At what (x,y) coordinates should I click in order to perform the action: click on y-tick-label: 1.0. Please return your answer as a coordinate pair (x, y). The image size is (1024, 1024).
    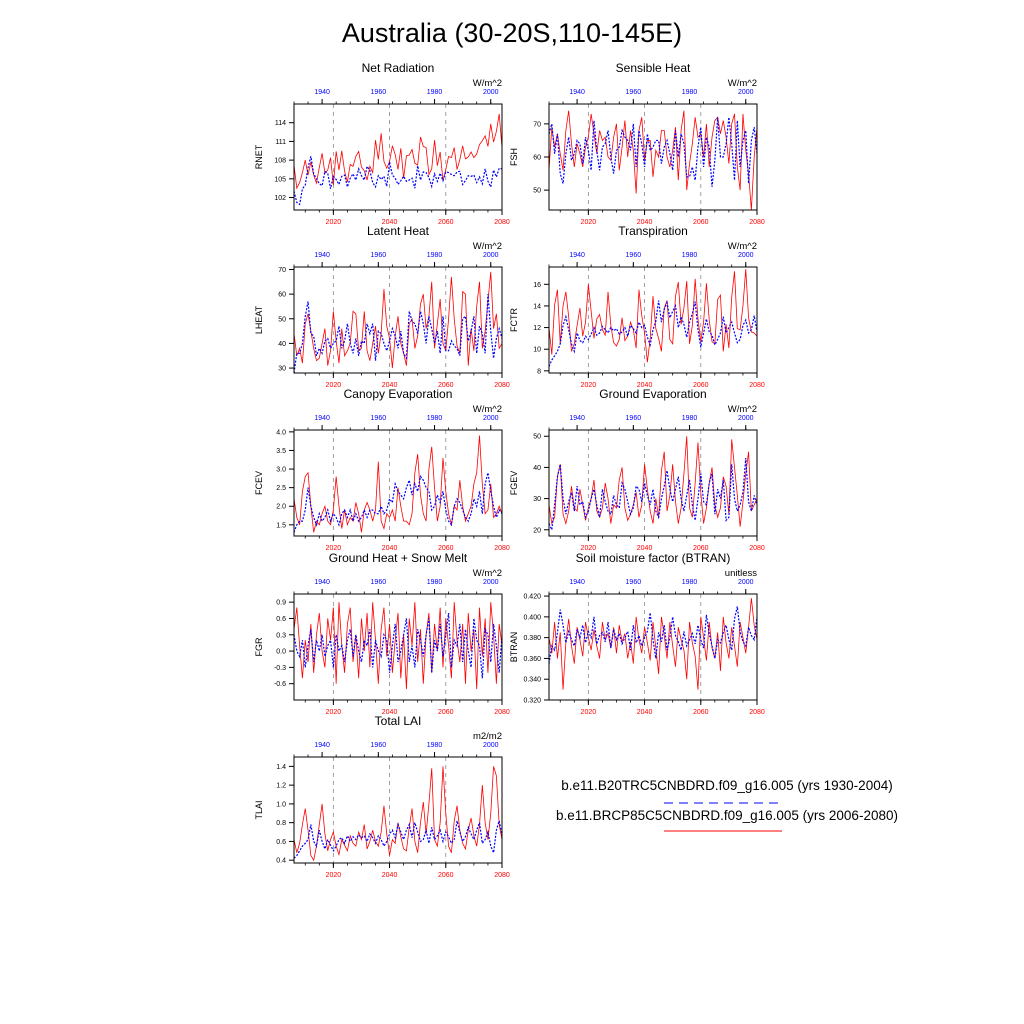
    Looking at the image, I should click on (281, 804).